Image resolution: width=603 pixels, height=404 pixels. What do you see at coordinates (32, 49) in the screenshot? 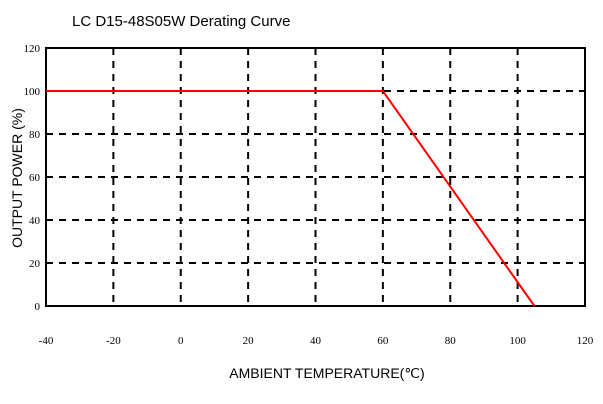
I see `y-tick-label: 120` at bounding box center [32, 49].